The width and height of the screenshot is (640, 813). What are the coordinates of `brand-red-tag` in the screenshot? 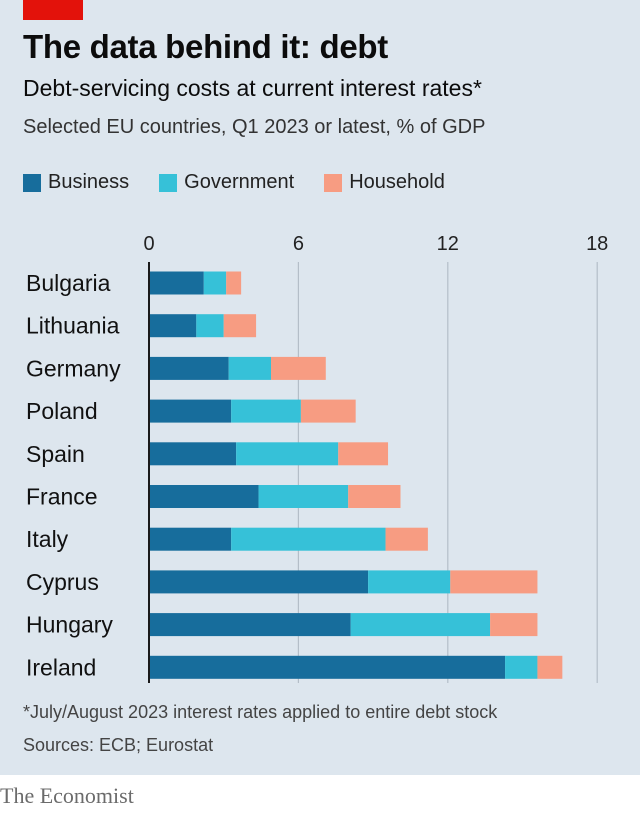 It's located at (53, 10).